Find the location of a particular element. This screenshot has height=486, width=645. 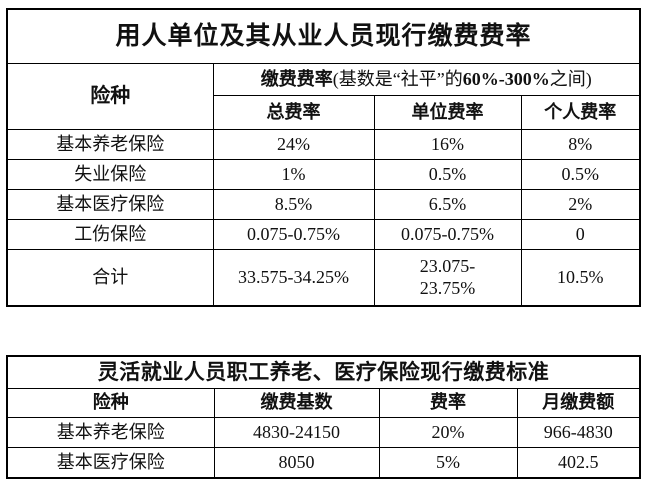

employer-rate-value: 6.5% is located at coordinates (447, 204).